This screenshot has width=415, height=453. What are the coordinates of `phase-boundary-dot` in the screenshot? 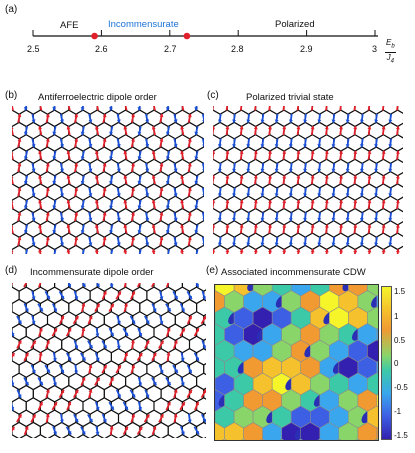 It's located at (187, 36).